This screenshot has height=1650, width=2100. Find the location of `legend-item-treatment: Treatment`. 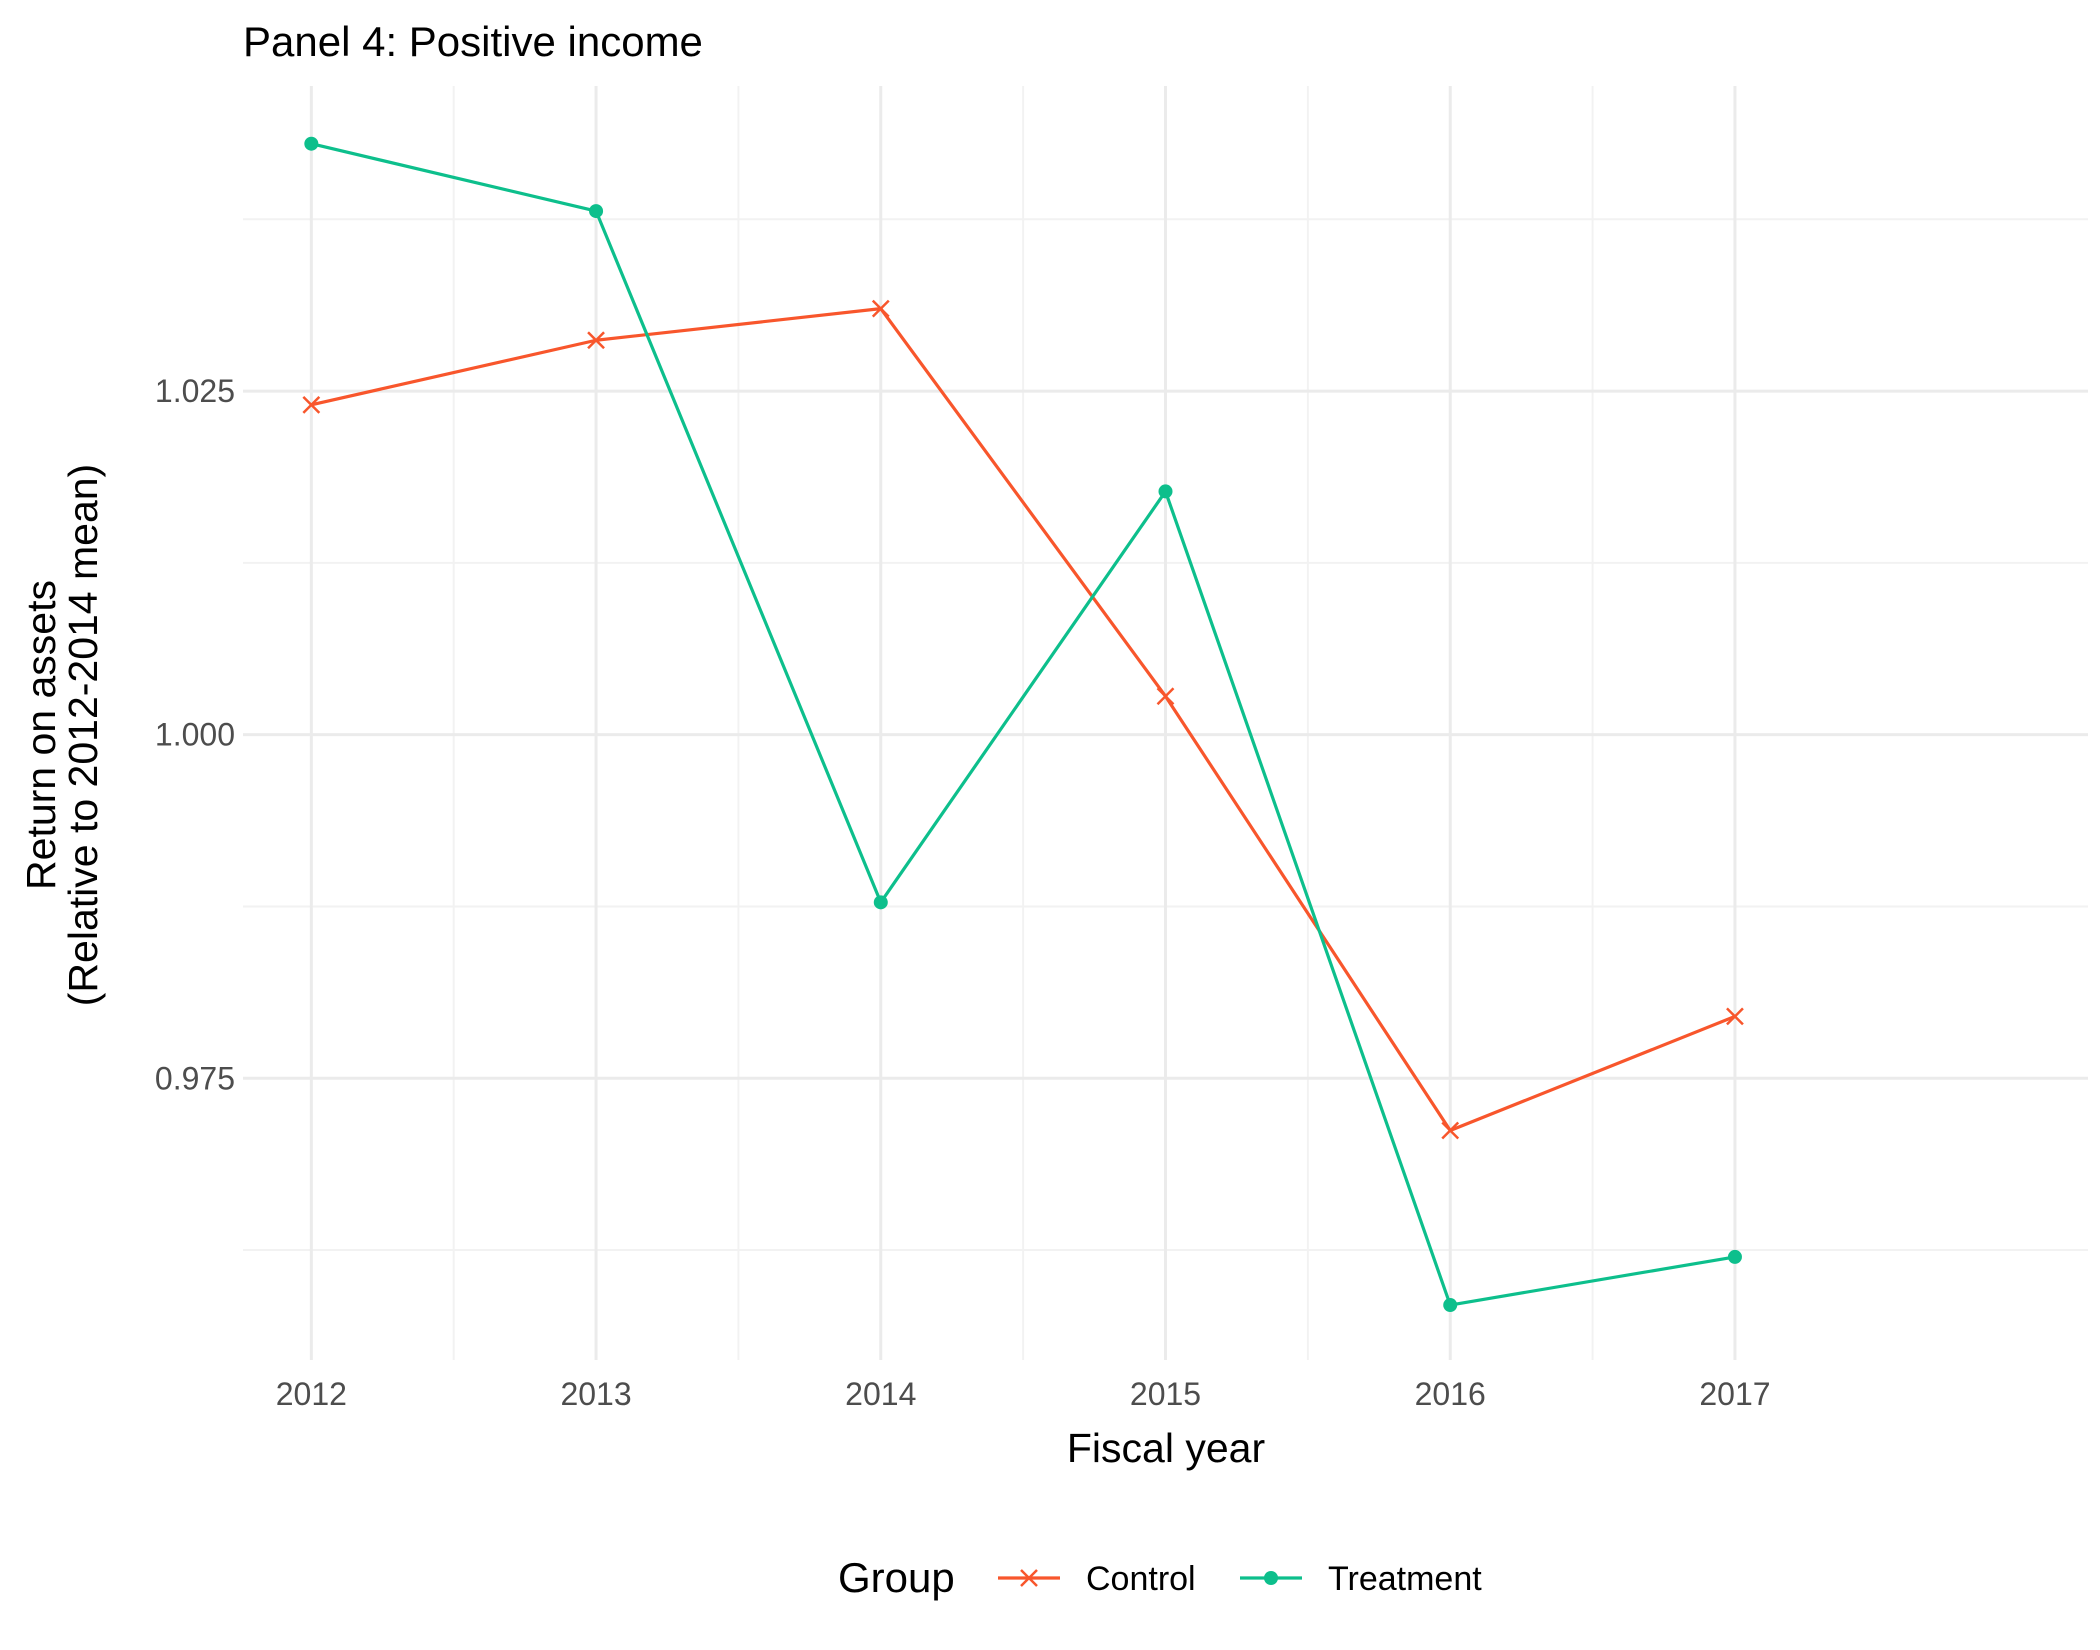

legend-item-treatment: Treatment is located at coordinates (1361, 1579).